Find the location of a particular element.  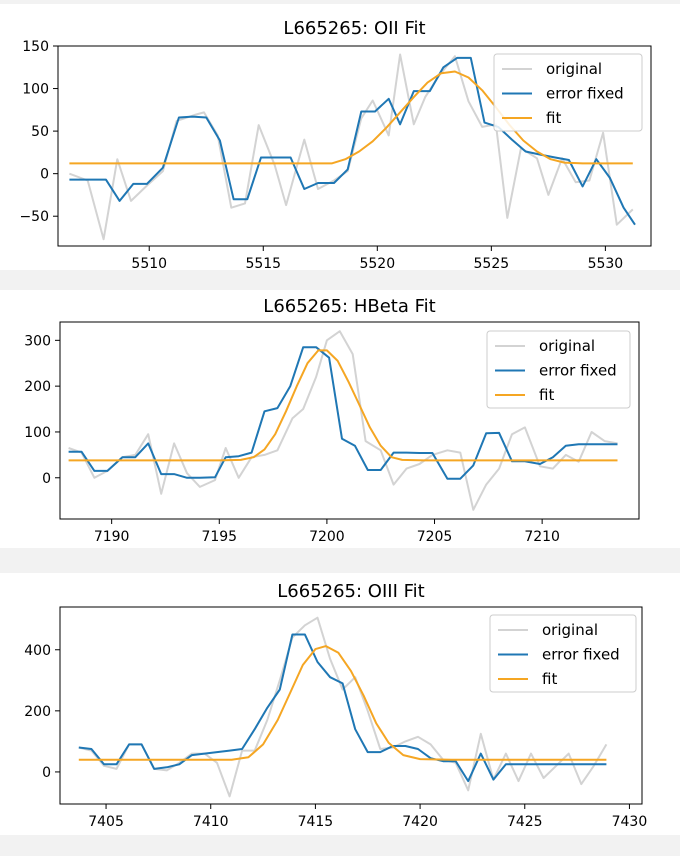

x-tick-label: 5530 is located at coordinates (606, 263).